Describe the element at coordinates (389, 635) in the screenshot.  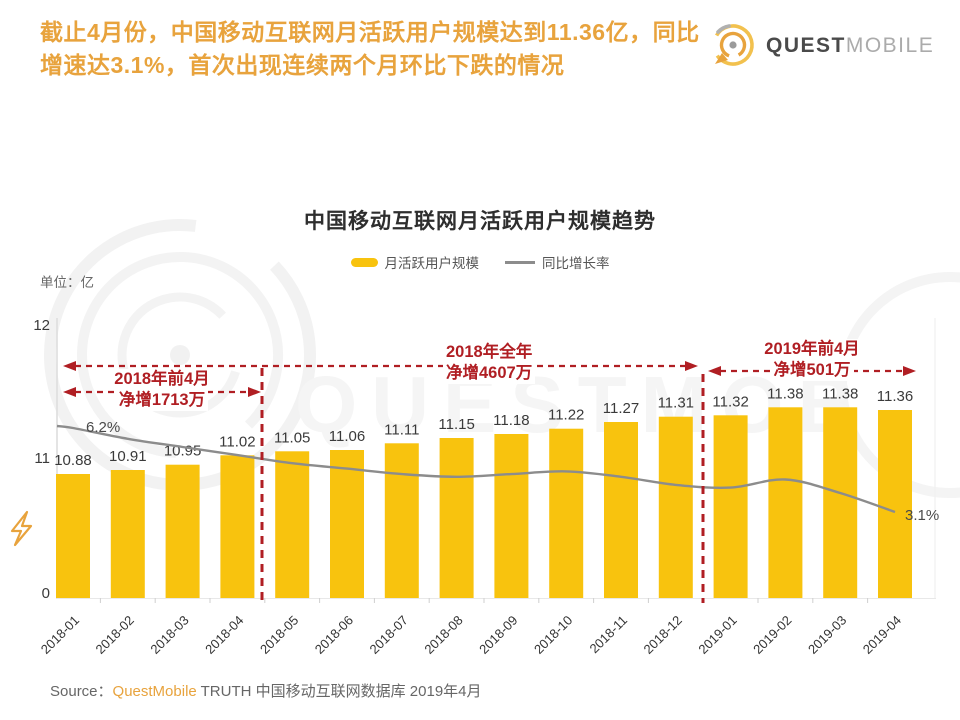
I see `x-axis-label: 2018-07` at that location.